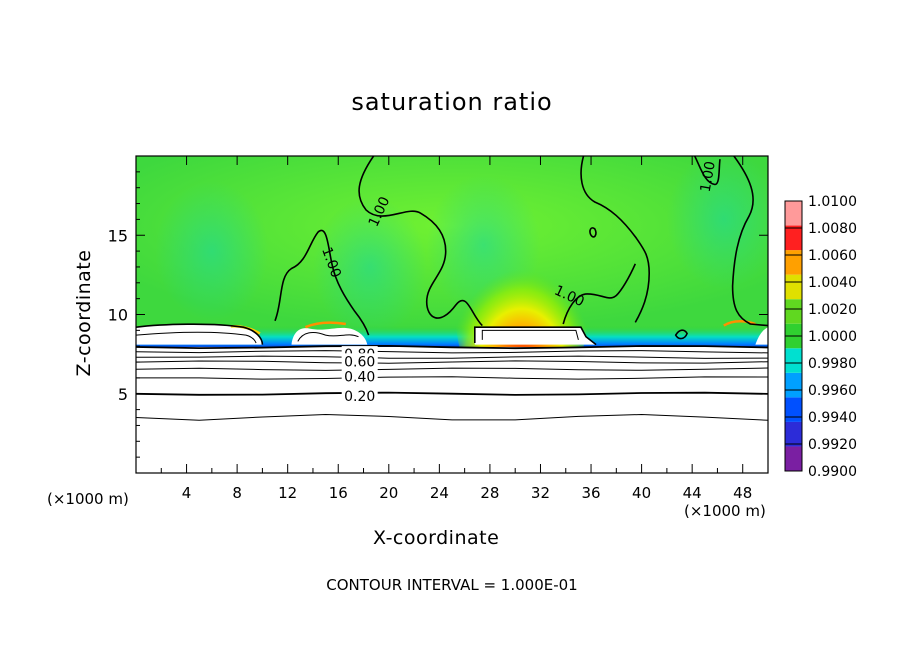 This screenshot has height=654, width=904. Describe the element at coordinates (742, 493) in the screenshot. I see `x-tick-label: 48` at that location.